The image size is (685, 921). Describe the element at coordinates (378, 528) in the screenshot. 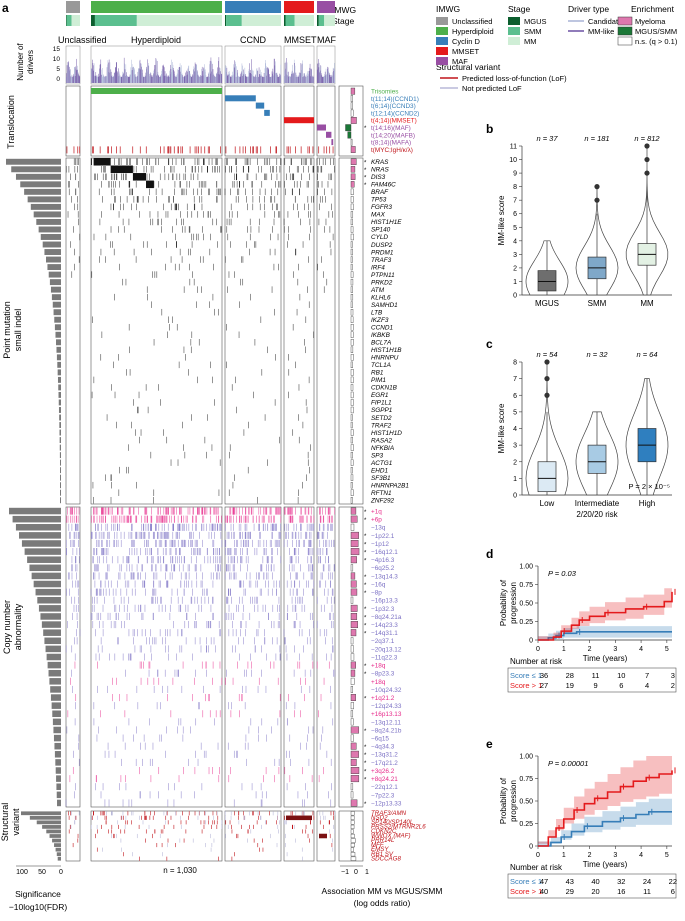

I see `cna-label: −13q` at that location.